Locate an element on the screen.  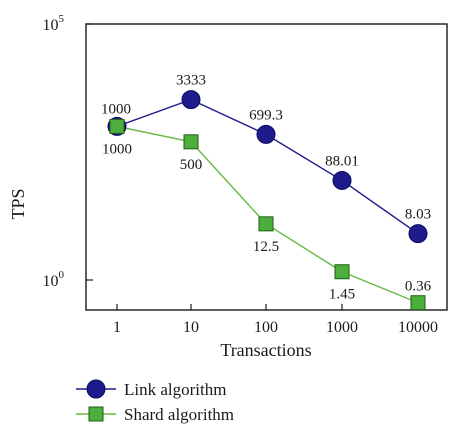
y-axis-ticks: 10⁰ 10⁵ is located at coordinates (68, 151).